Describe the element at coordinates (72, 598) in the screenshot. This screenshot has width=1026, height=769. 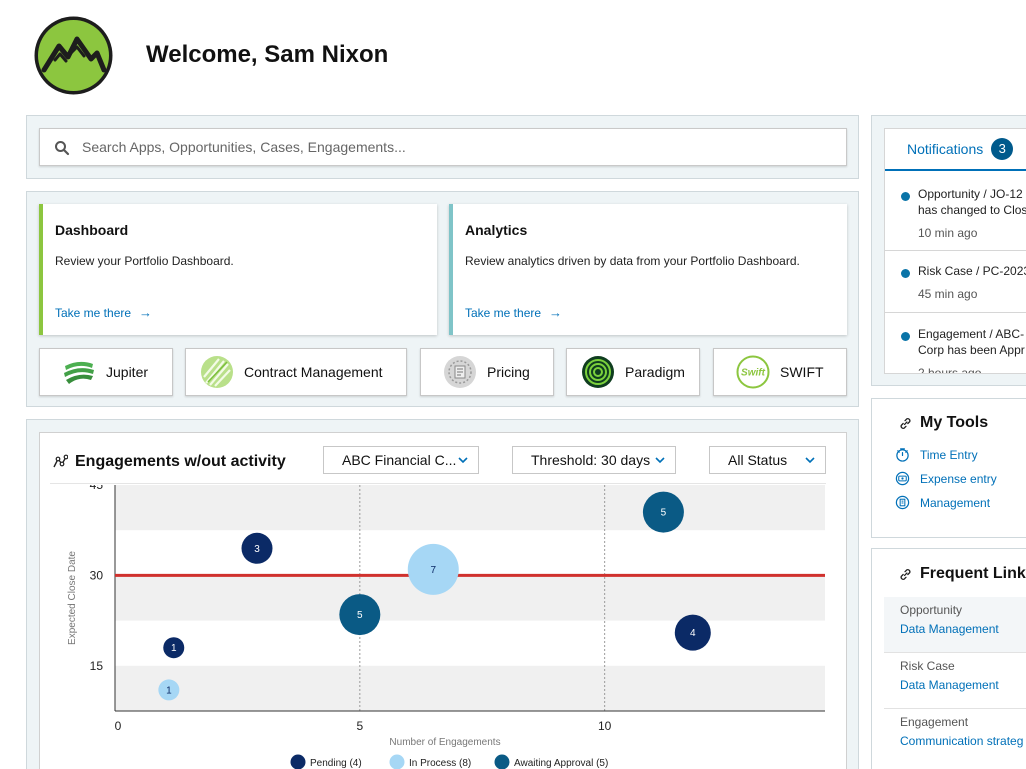
I see `y-axis-label: Expected Close Date` at that location.